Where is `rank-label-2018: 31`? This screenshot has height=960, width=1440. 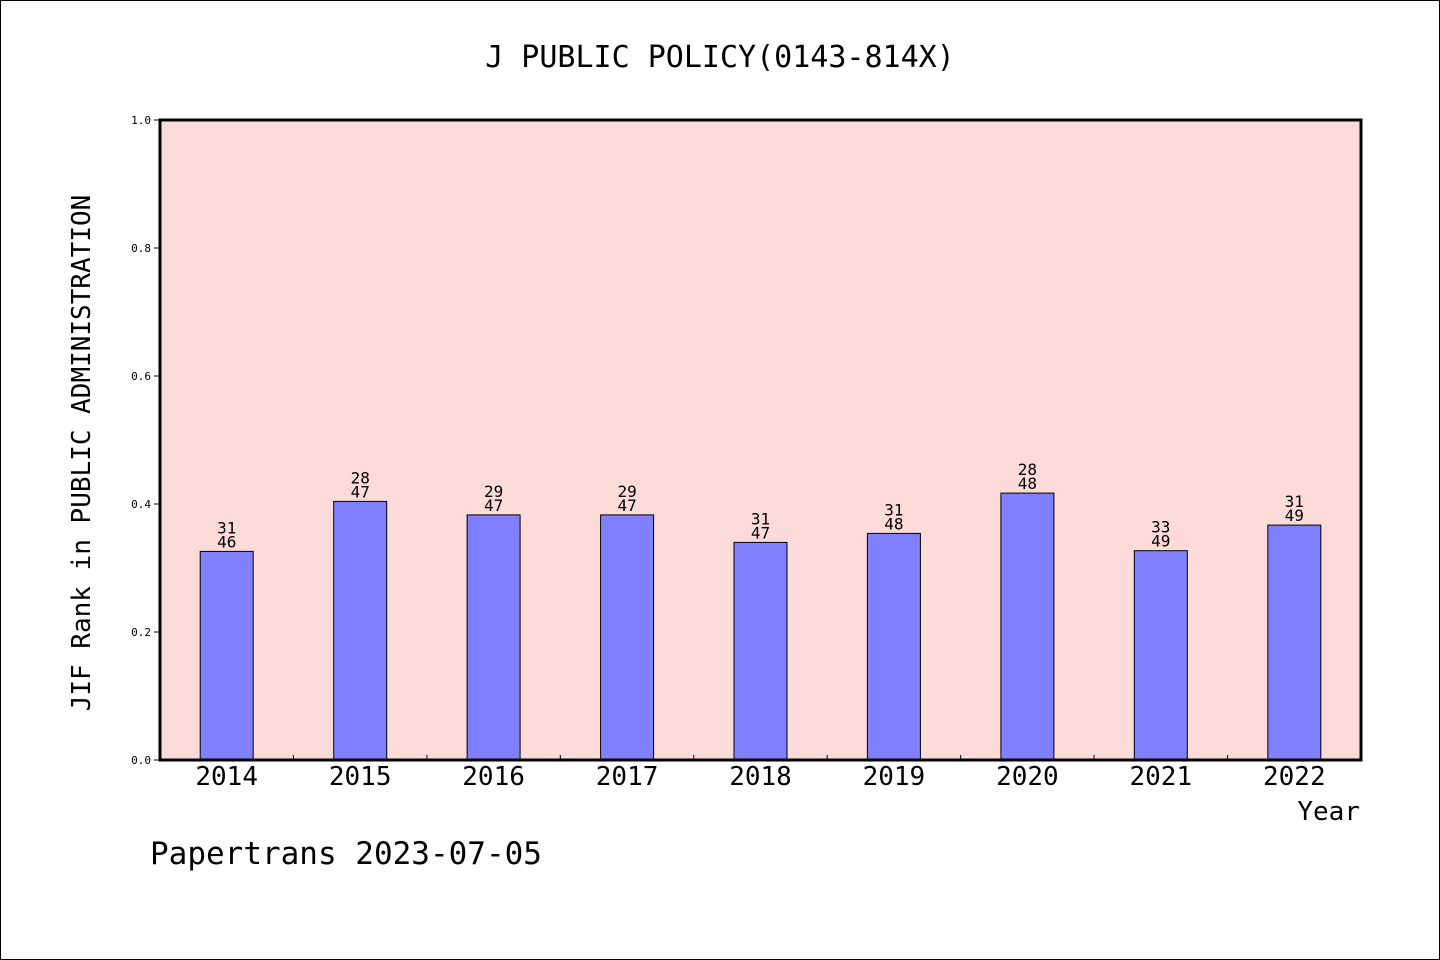 rank-label-2018: 31 is located at coordinates (760, 518).